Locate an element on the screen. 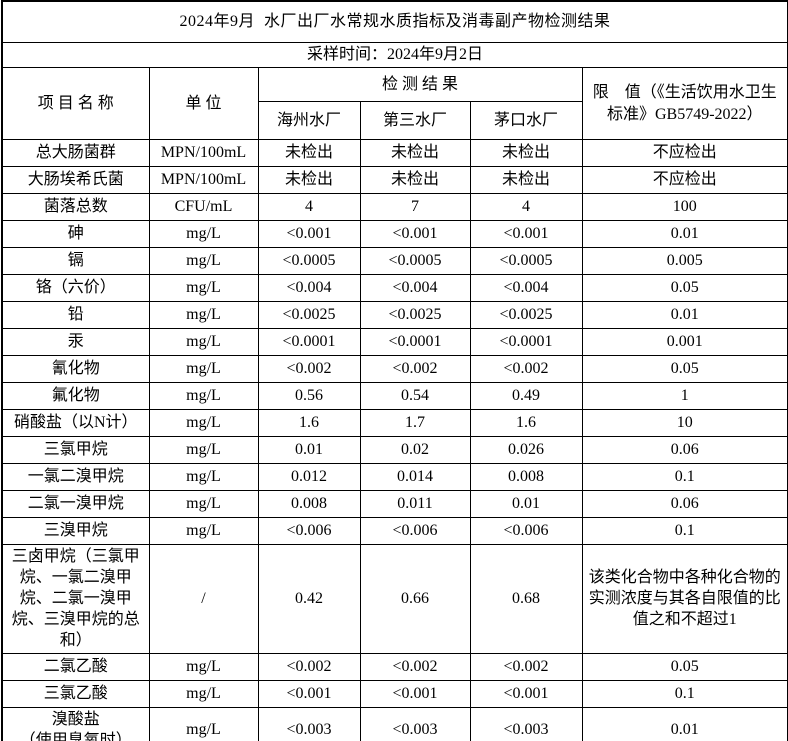  item-name-cell: 菌落总数 is located at coordinates (75, 207).